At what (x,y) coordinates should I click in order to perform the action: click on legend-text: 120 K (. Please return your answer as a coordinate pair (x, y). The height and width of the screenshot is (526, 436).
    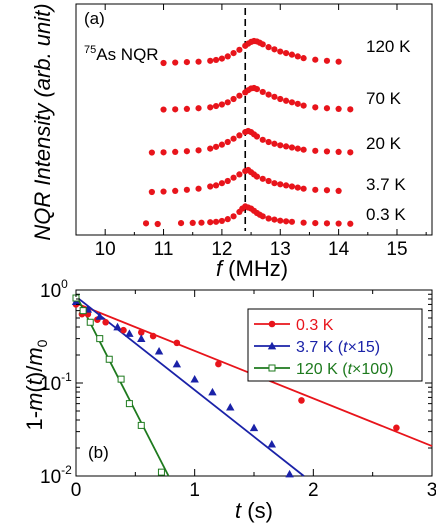
    Looking at the image, I should click on (322, 369).